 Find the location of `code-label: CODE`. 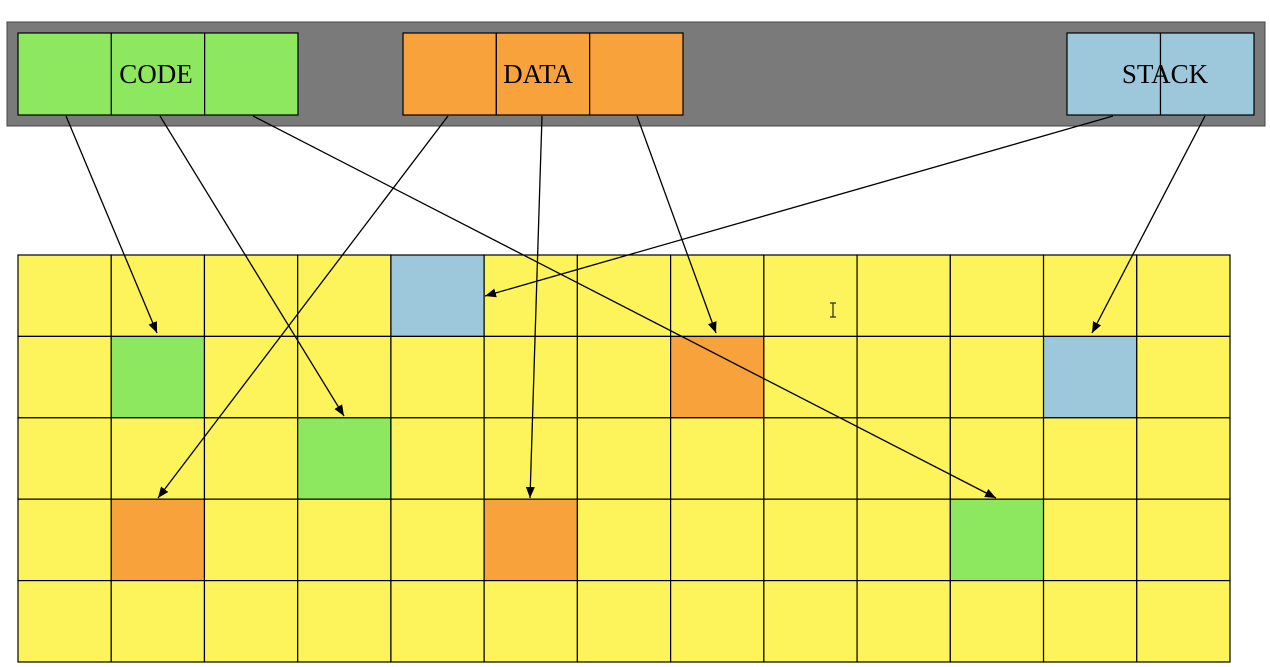

code-label: CODE is located at coordinates (156, 74).